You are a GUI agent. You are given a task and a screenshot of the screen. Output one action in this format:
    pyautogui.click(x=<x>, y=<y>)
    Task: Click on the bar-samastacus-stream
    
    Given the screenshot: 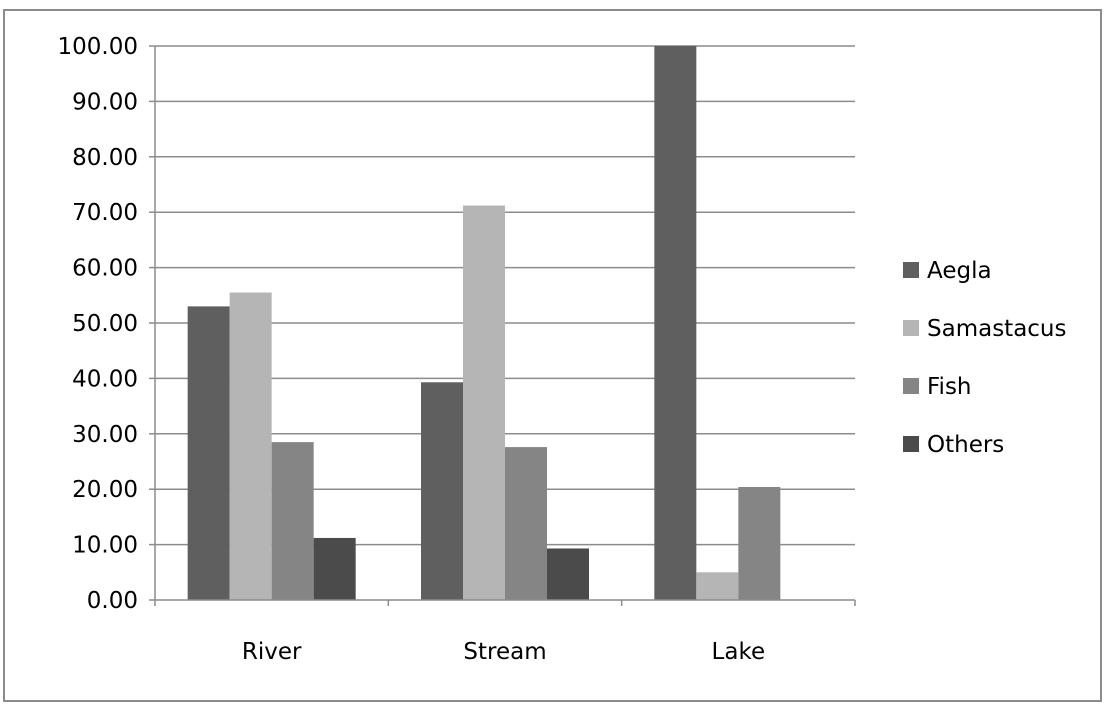 What is the action you would take?
    pyautogui.click(x=484, y=402)
    